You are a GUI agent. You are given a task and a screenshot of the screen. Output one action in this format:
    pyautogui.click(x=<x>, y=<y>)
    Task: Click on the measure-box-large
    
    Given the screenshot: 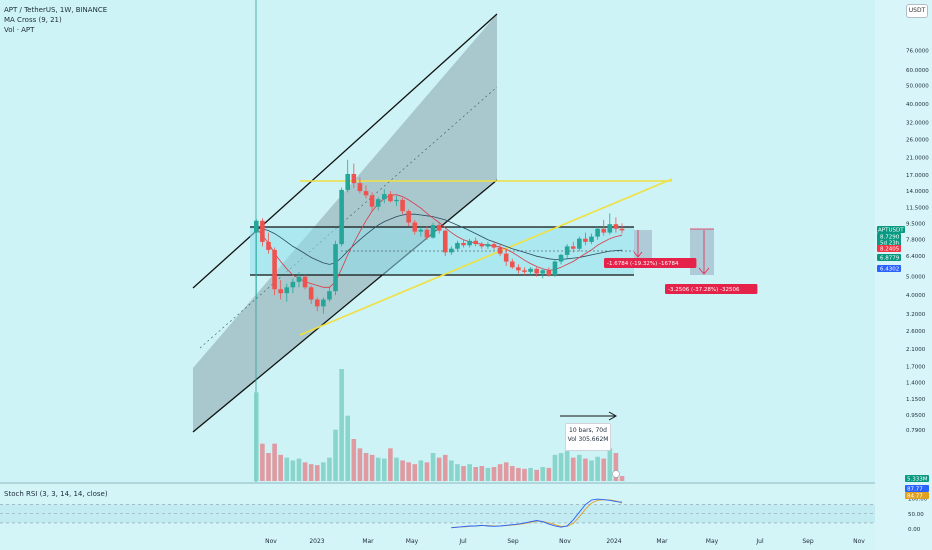 What is the action you would take?
    pyautogui.click(x=702, y=252)
    